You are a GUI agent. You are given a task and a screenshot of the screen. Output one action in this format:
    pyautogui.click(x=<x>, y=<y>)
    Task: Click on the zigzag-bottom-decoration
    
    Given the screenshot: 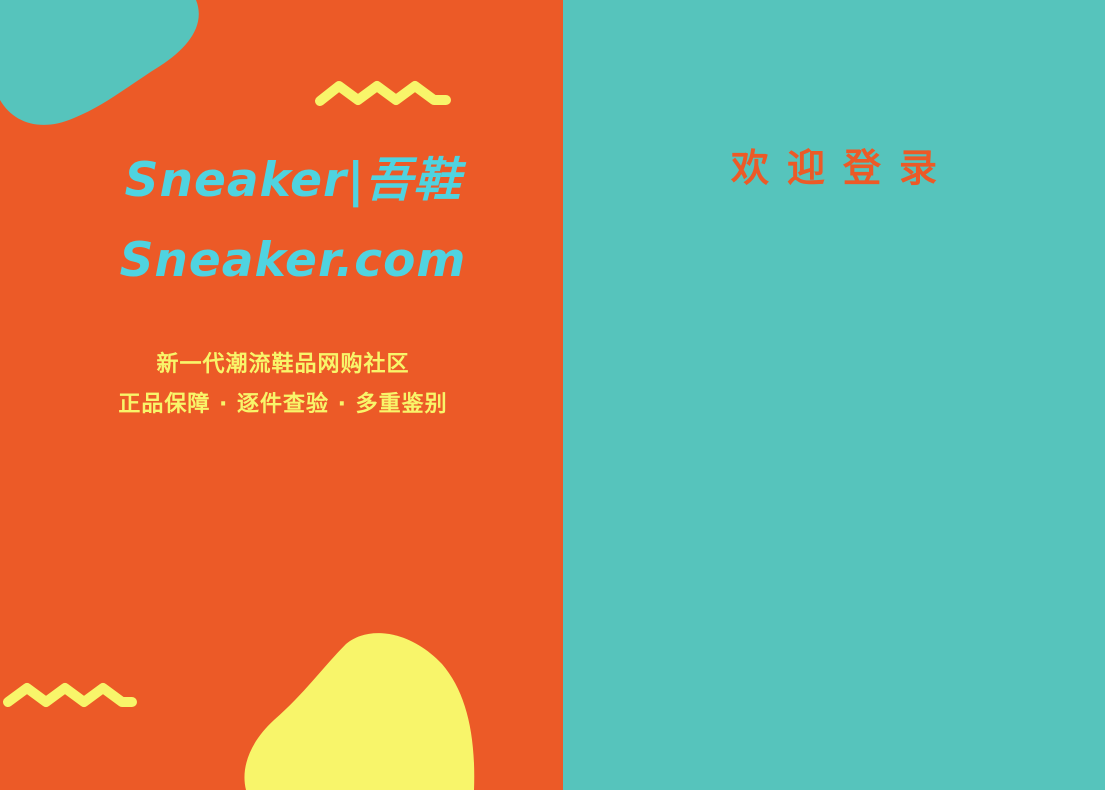 What is the action you would take?
    pyautogui.click(x=70, y=695)
    